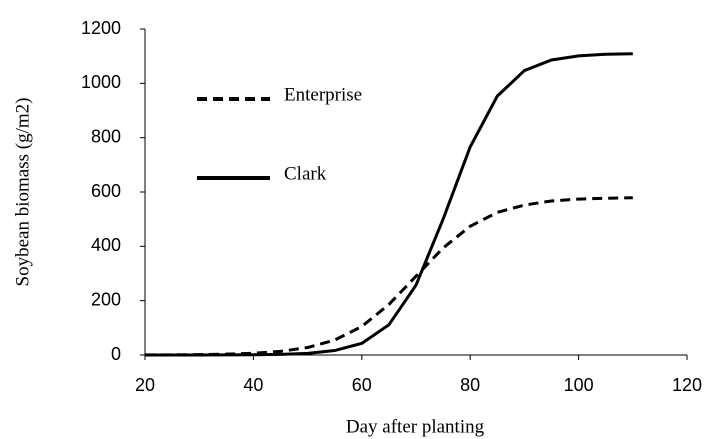 This screenshot has width=714, height=439. I want to click on y-tick-label: 400, so click(106, 245).